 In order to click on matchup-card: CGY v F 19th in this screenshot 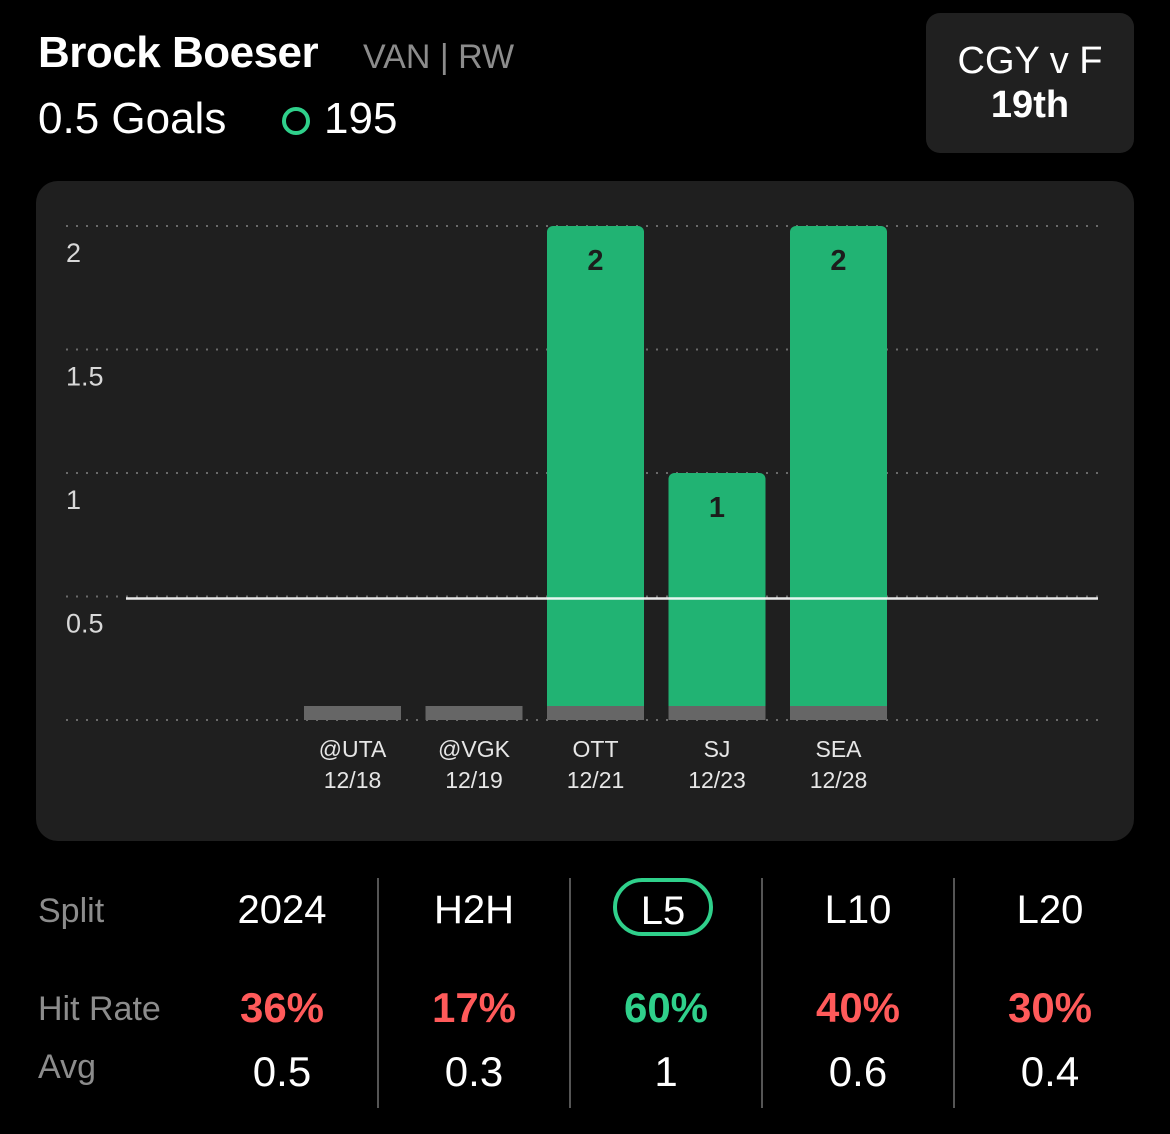, I will do `click(1030, 83)`.